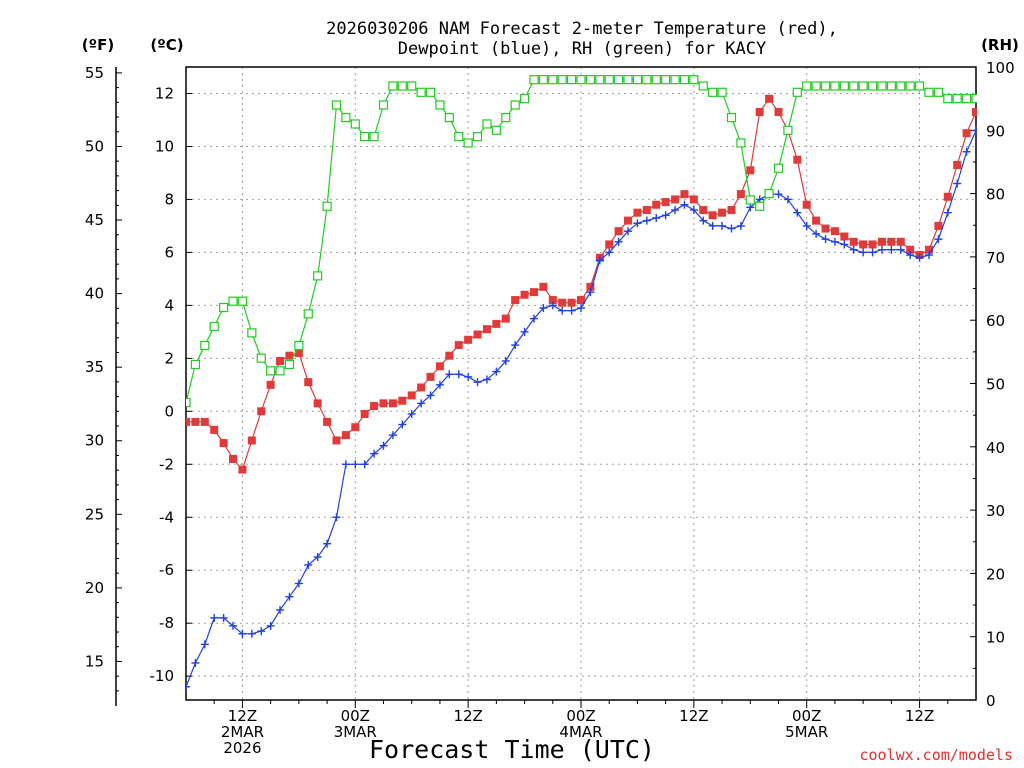 This screenshot has height=768, width=1024. I want to click on c-tick-label-2: 8, so click(169, 199).